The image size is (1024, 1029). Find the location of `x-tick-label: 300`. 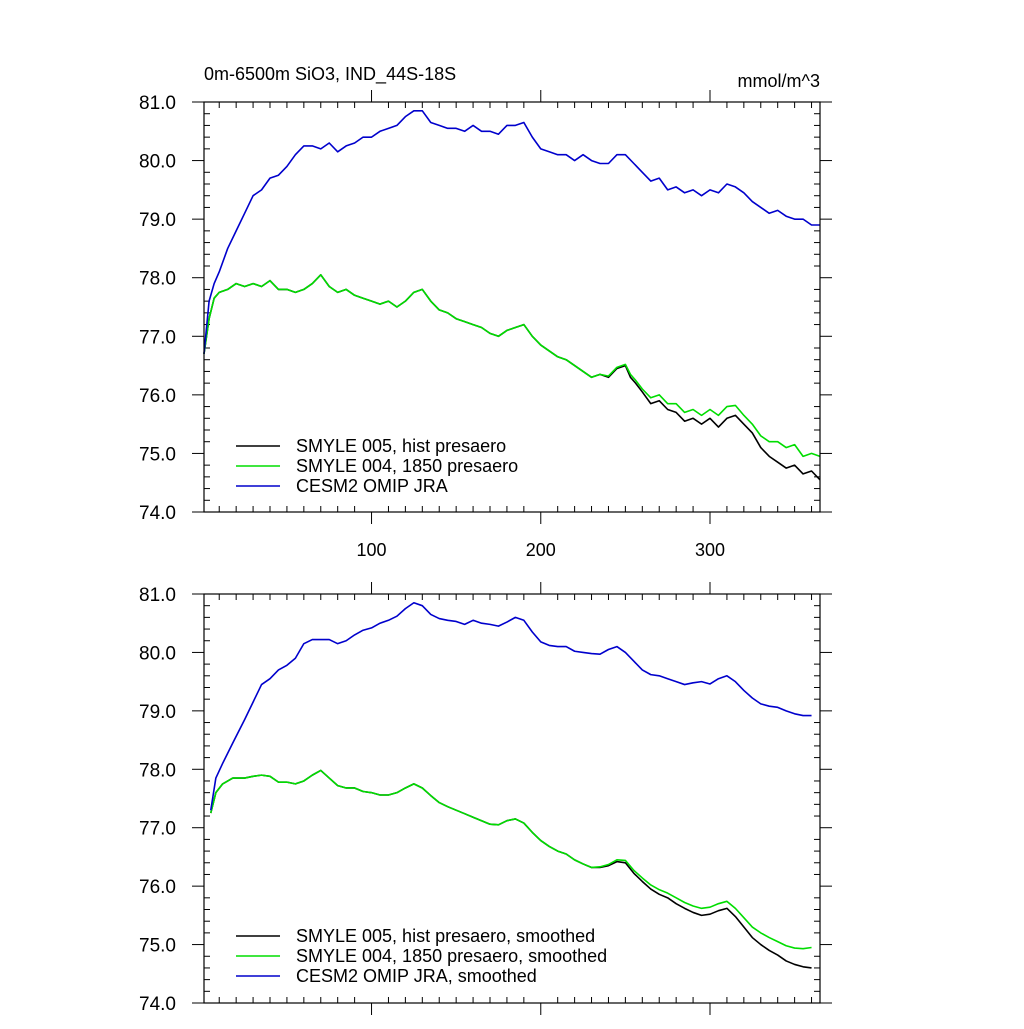

x-tick-label: 300 is located at coordinates (710, 550).